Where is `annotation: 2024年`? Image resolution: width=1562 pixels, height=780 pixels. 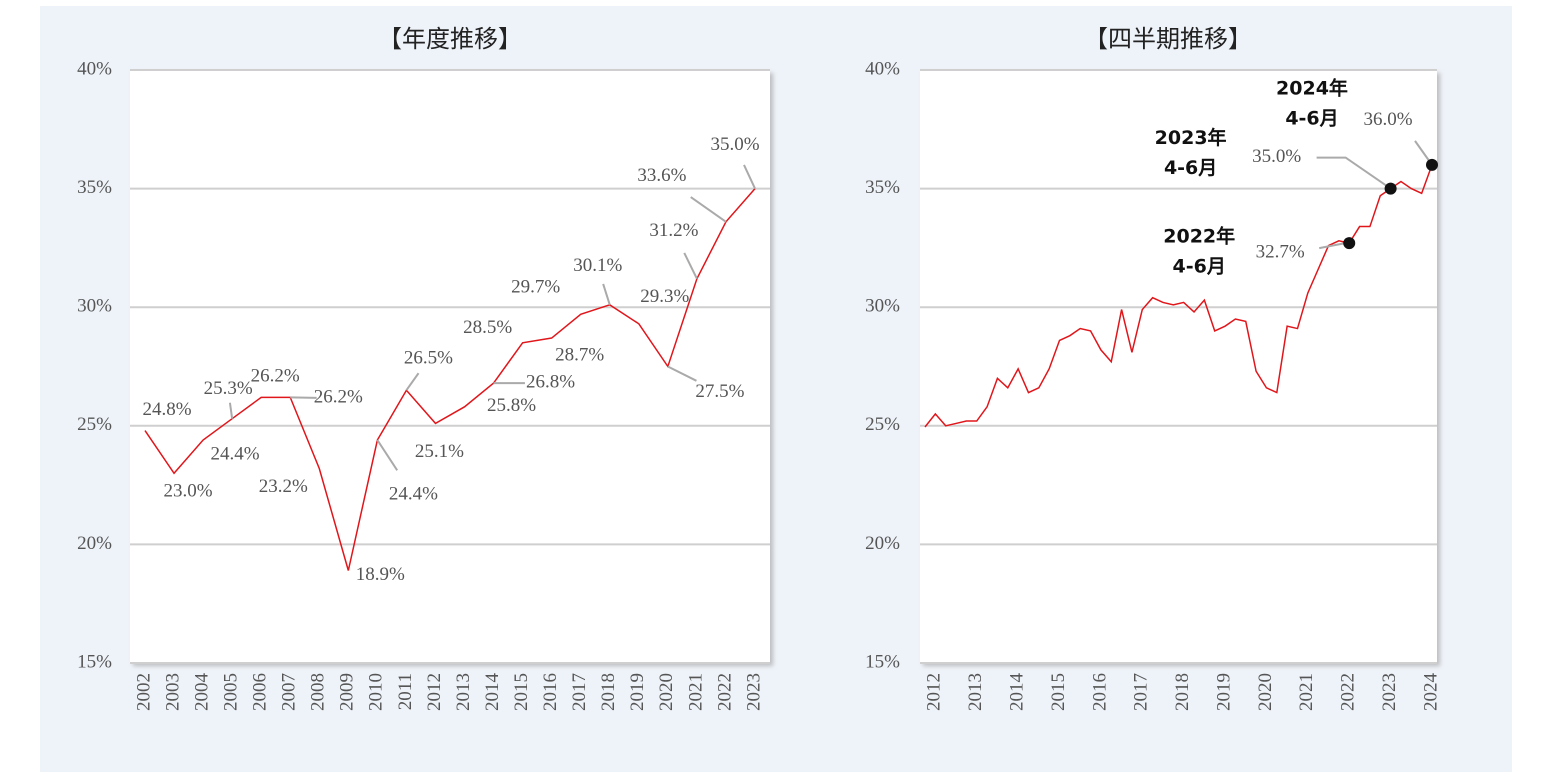 annotation: 2024年 is located at coordinates (1312, 87).